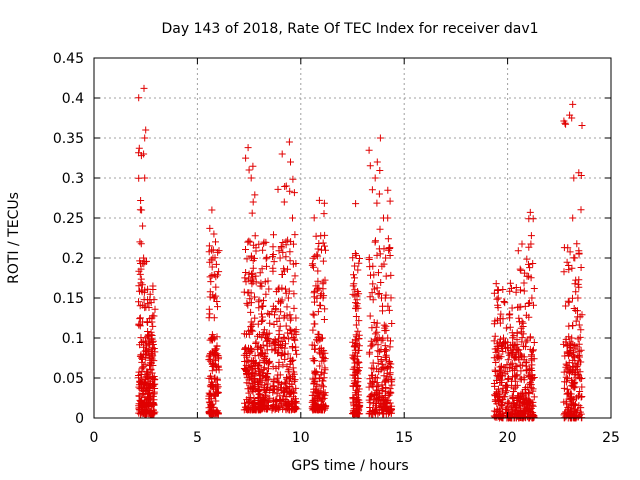 Image resolution: width=640 pixels, height=480 pixels. Describe the element at coordinates (404, 438) in the screenshot. I see `x-tick-label: 15` at that location.